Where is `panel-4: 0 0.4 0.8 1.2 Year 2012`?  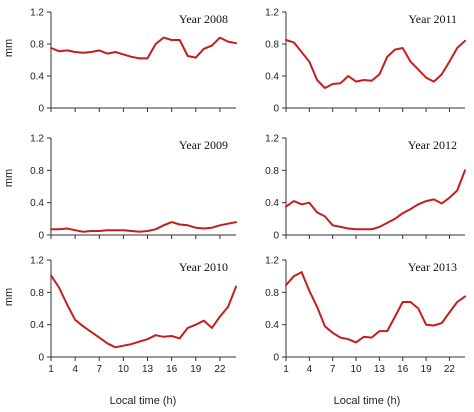
panel-4: 0 0.4 0.8 1.2 Year 2012 is located at coordinates (365, 188).